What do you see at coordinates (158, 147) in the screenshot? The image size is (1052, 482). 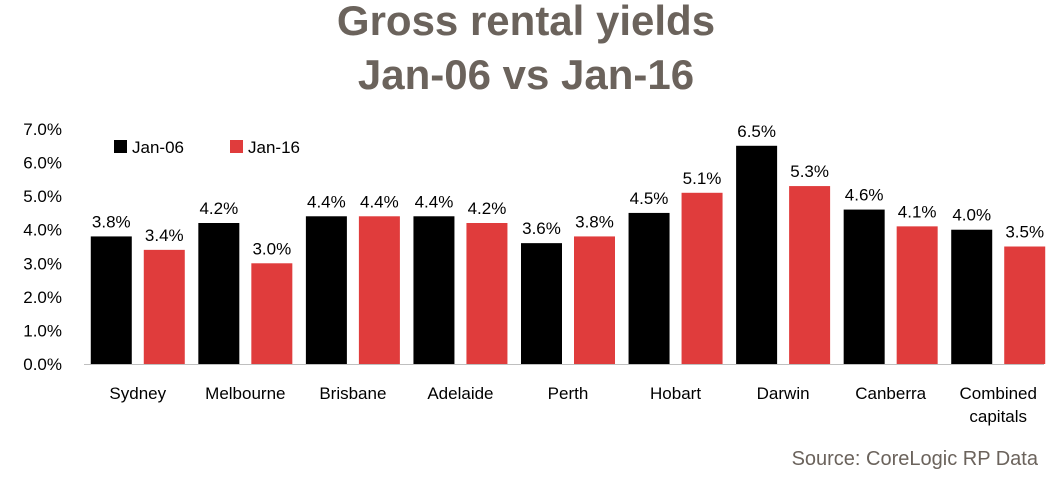 I see `legend-label: Jan-06` at bounding box center [158, 147].